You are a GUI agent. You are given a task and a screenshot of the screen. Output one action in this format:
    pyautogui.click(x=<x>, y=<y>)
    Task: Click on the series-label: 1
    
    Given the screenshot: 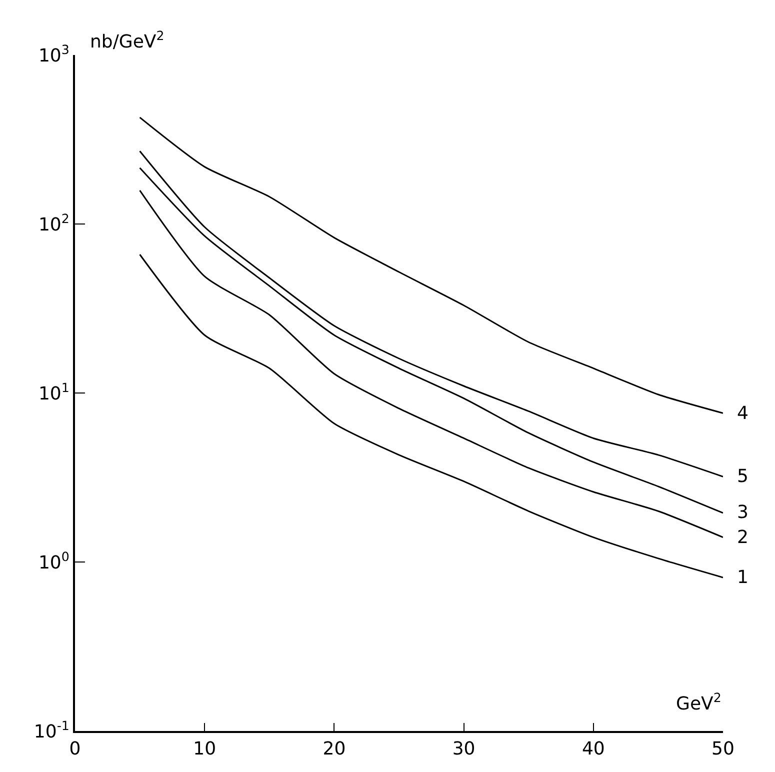 What is the action you would take?
    pyautogui.click(x=742, y=577)
    